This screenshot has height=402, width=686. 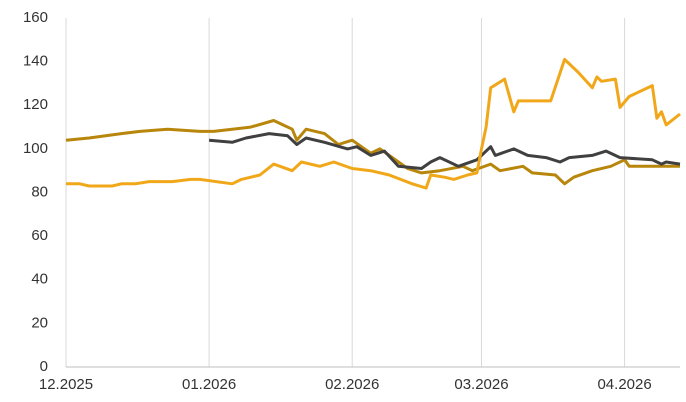 What do you see at coordinates (44, 366) in the screenshot?
I see `y-tick-label: 0` at bounding box center [44, 366].